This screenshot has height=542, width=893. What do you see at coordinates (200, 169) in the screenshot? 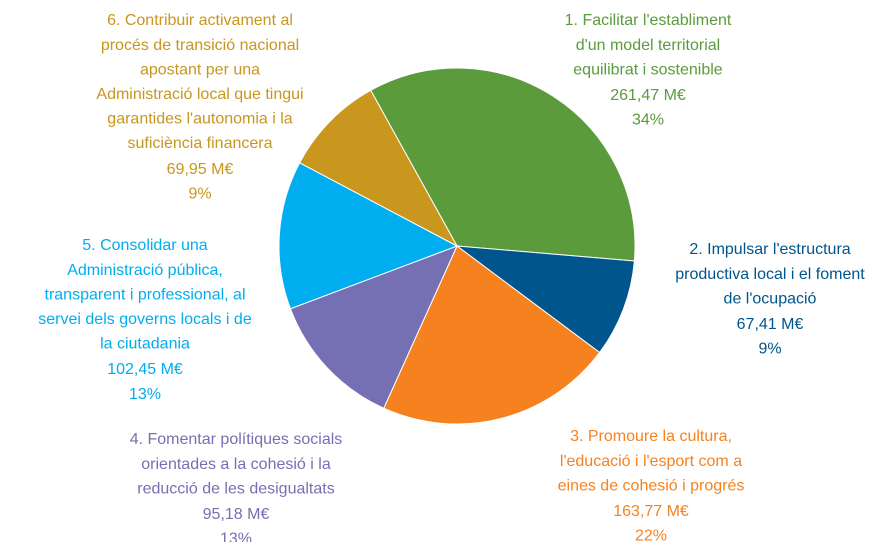
I see `value-label: 69,95 M€` at bounding box center [200, 169].